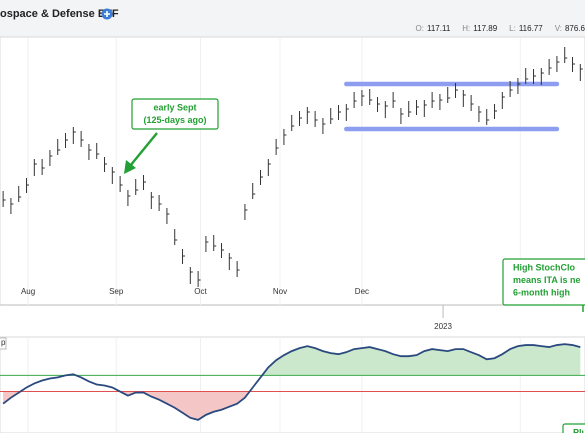 This screenshot has width=585, height=433. I want to click on indicator-label: p, so click(3, 342).